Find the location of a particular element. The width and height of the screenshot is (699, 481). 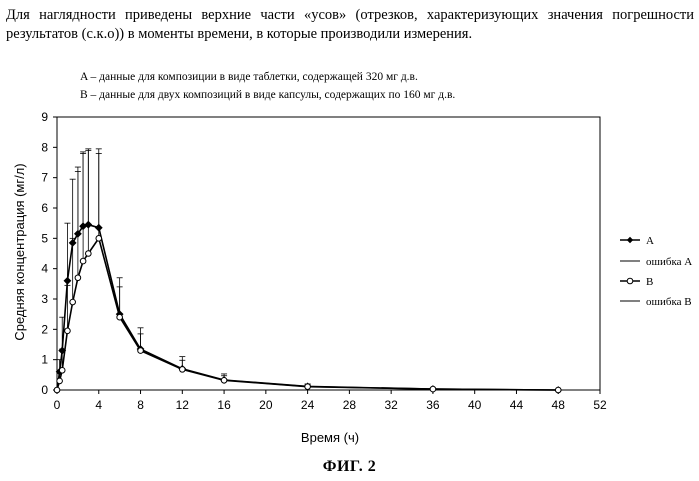

y-axis: 0 1 2 3 4 5 6 7 8 9 is located at coordinates (49, 253).